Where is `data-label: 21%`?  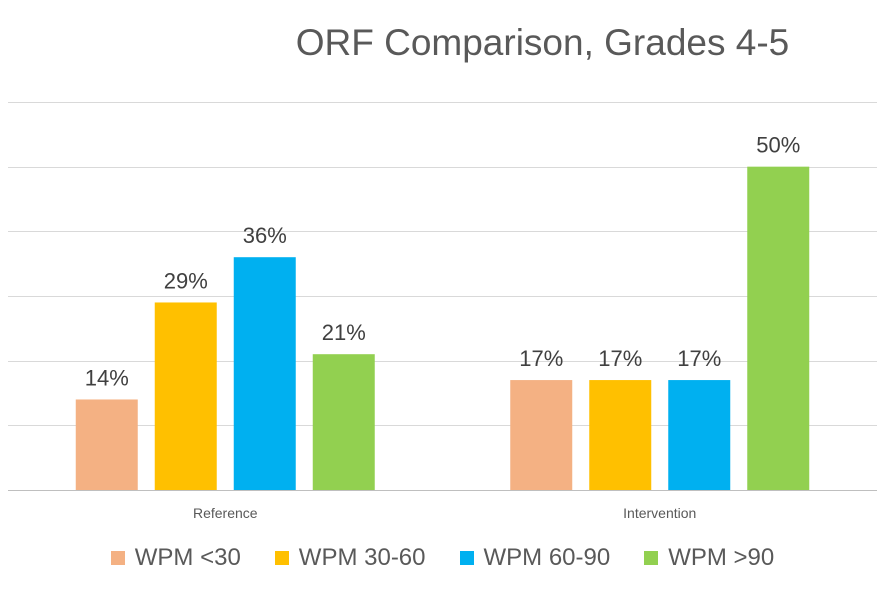
data-label: 21% is located at coordinates (344, 332).